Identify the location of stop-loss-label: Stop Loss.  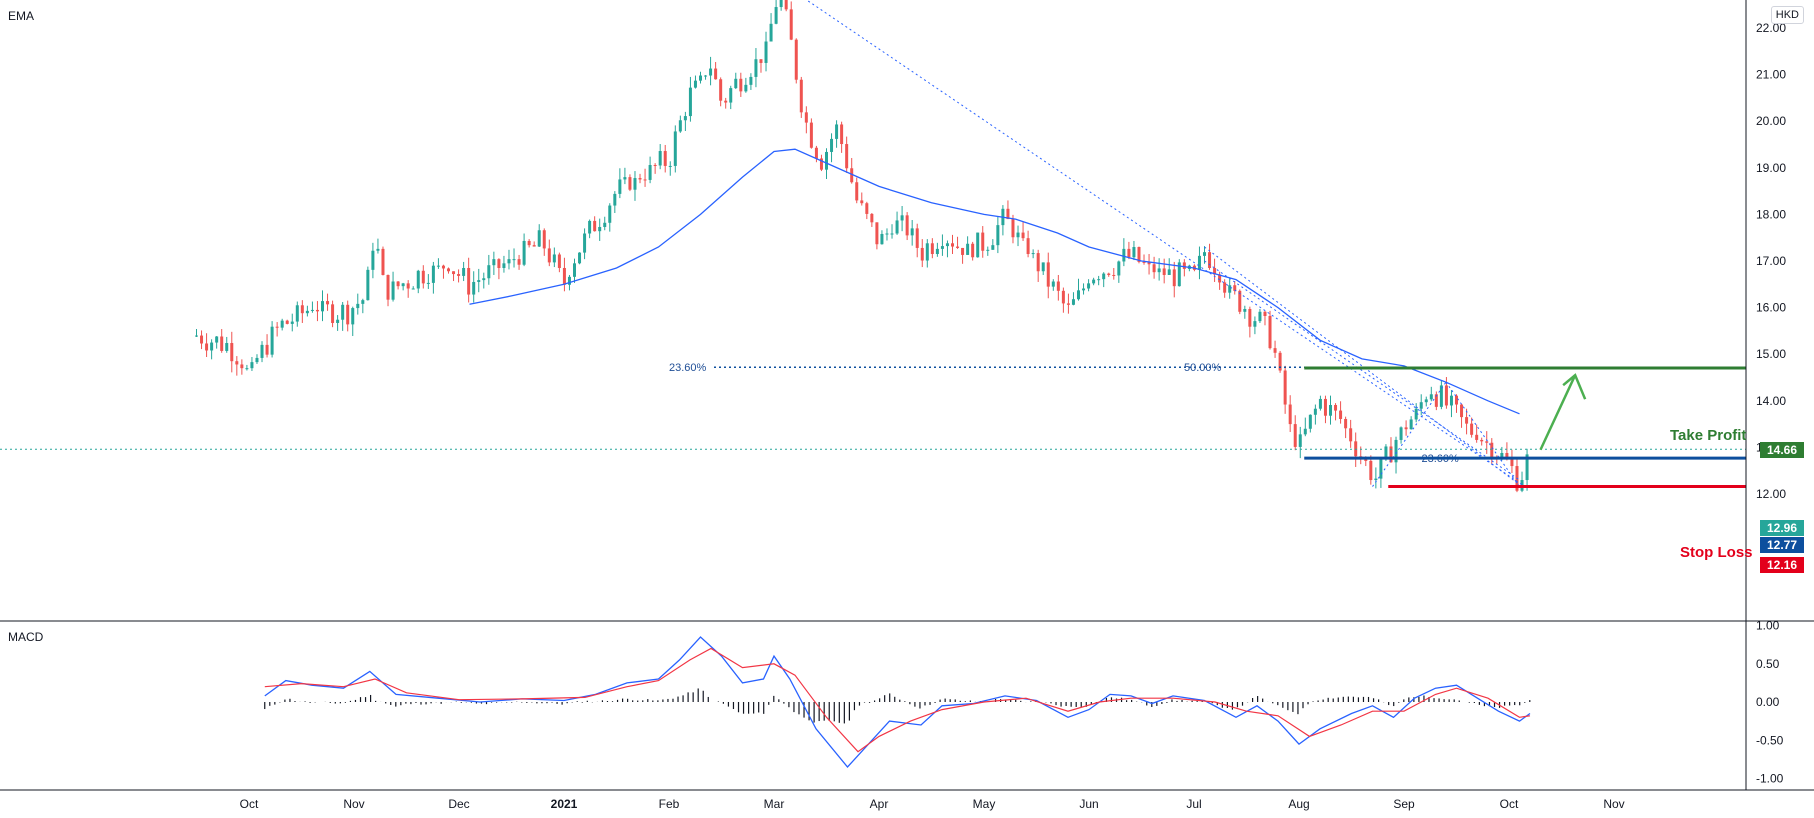
(1716, 552).